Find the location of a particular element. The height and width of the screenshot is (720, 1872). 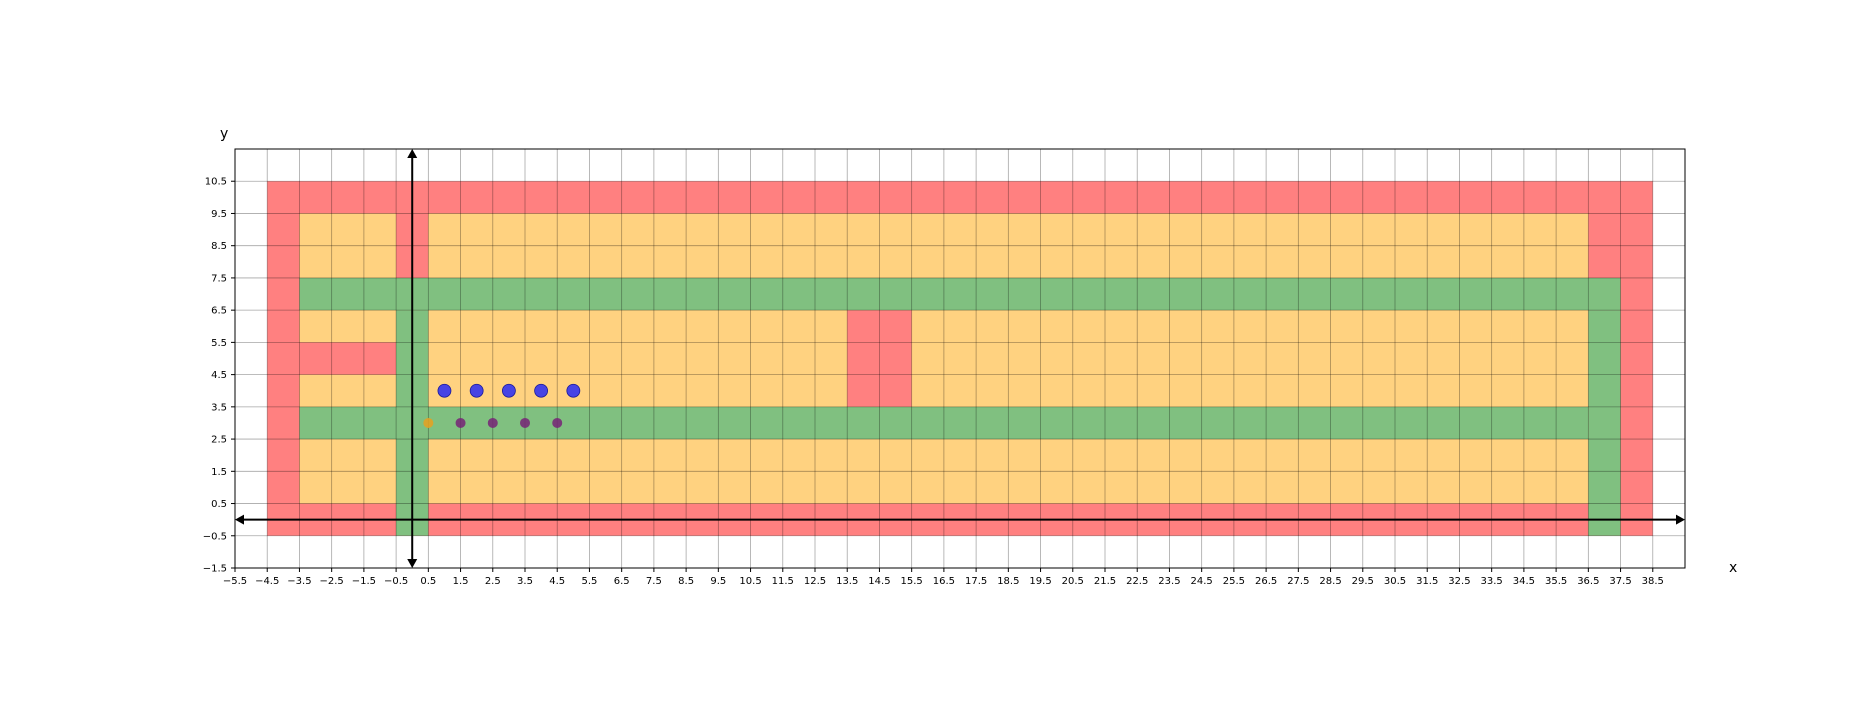

x-tick-label: 38.5 is located at coordinates (1653, 581).